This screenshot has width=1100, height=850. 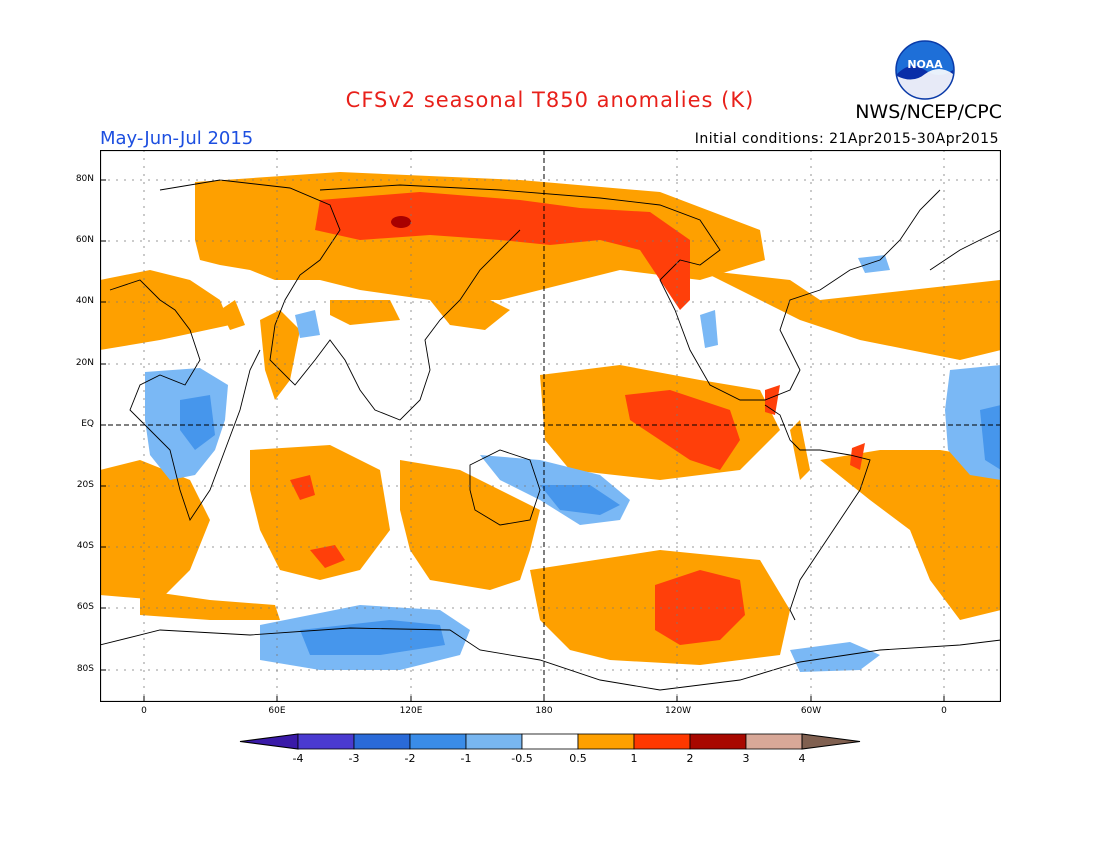 I want to click on latitude-label: 80S, so click(x=85, y=669).